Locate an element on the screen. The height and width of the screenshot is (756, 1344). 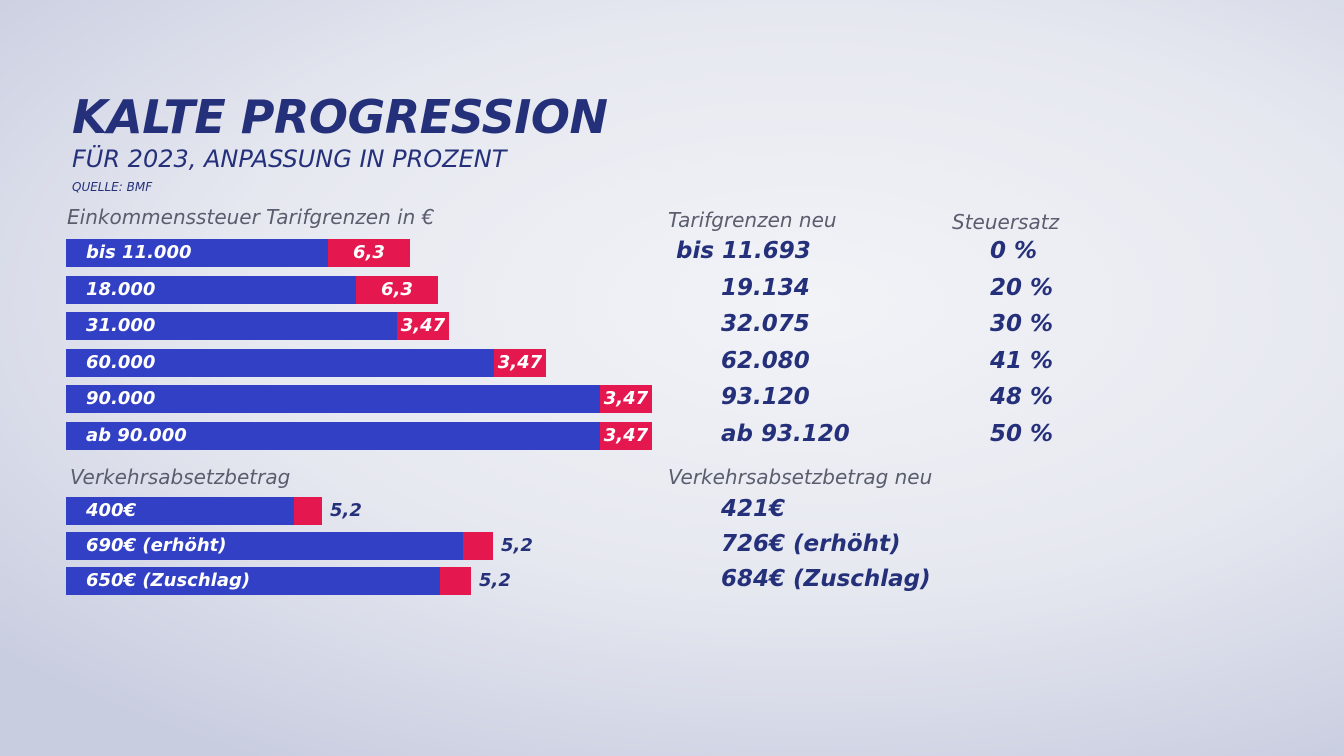
tax-rate-value: 50 % is located at coordinates (1022, 434).